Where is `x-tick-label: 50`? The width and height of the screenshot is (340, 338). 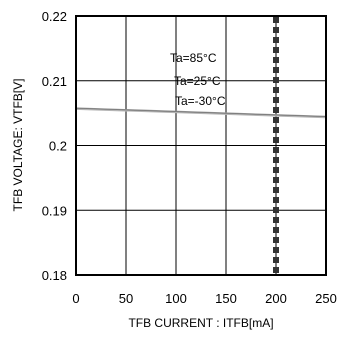
x-tick-label: 50 is located at coordinates (126, 298).